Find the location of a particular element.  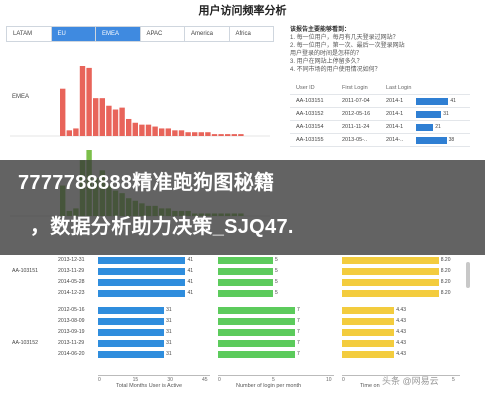

user-id-cell: AA-103152 is located at coordinates (310, 114).